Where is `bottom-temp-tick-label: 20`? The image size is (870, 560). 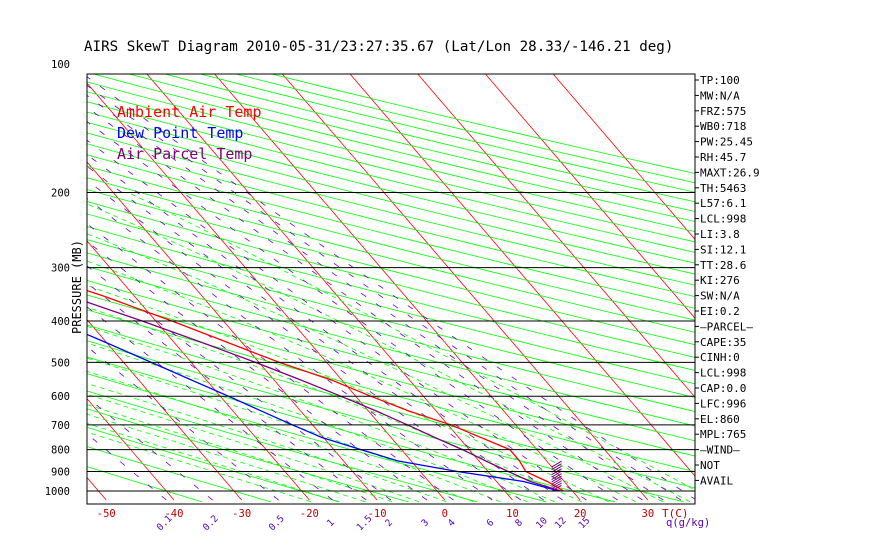 bottom-temp-tick-label: 20 is located at coordinates (580, 514).